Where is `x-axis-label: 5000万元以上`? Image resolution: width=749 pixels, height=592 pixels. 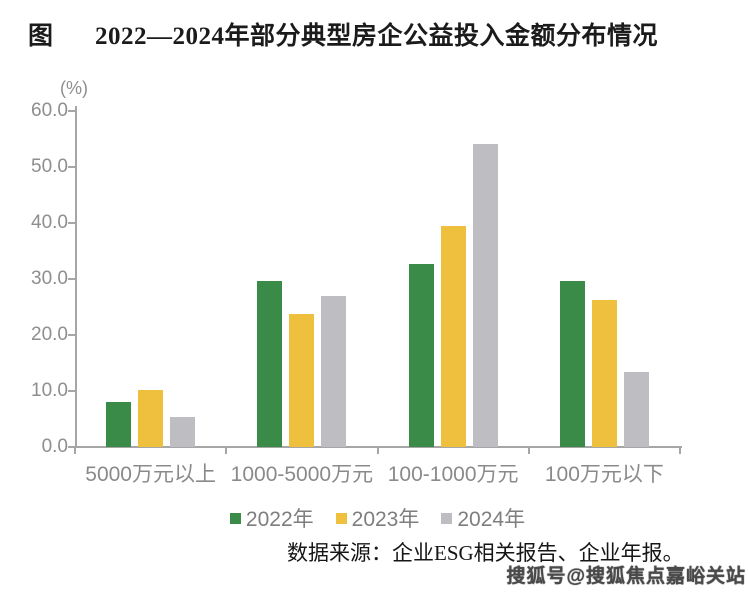
x-axis-label: 5000万元以上 is located at coordinates (150, 474).